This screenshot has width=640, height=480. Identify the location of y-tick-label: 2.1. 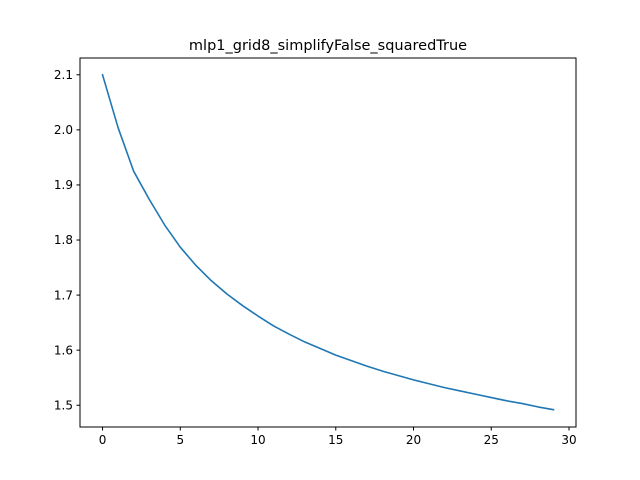
(63, 75).